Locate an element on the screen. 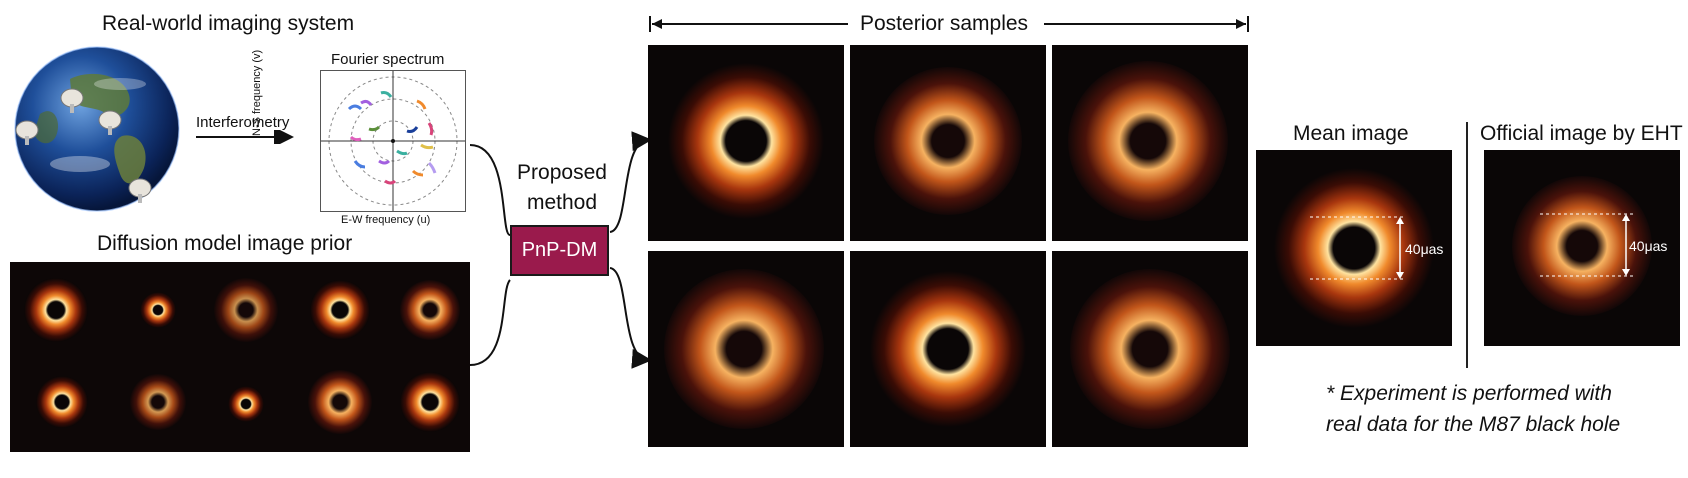 Image resolution: width=1688 pixels, height=478 pixels. earth-globe-icon is located at coordinates (97, 129).